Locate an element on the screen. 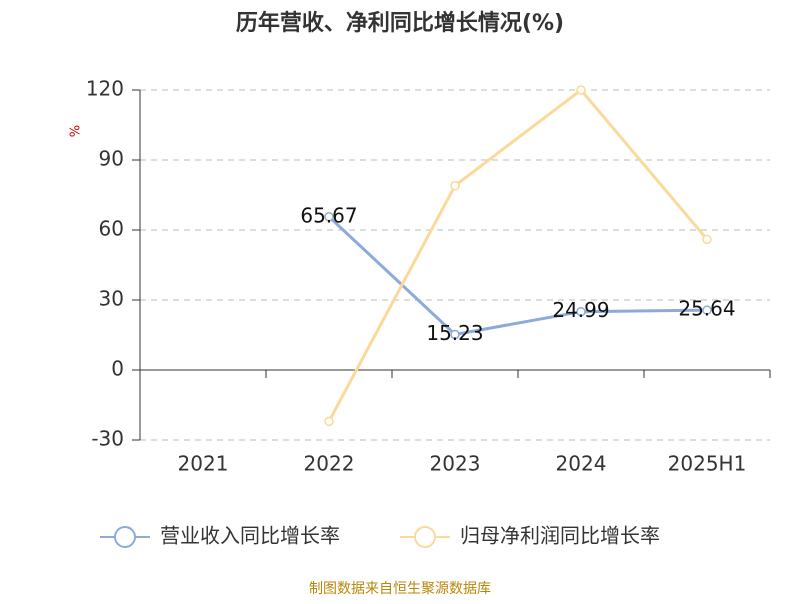 Image resolution: width=800 pixels, height=604 pixels. x-tick-label: 2021 is located at coordinates (203, 464).